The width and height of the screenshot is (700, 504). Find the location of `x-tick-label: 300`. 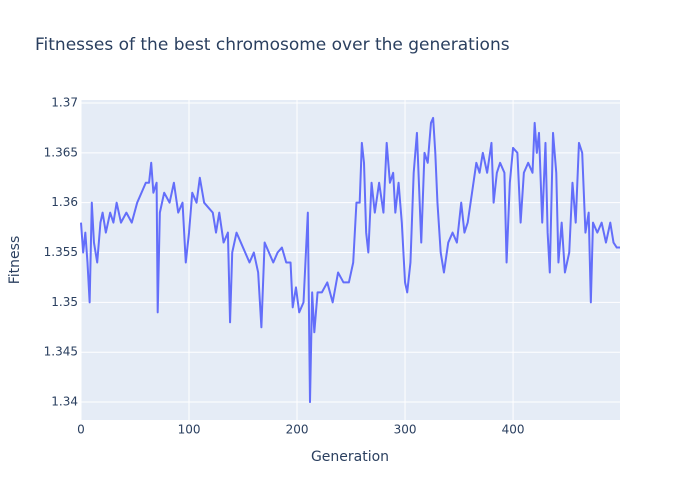

x-tick-label: 300 is located at coordinates (405, 430).